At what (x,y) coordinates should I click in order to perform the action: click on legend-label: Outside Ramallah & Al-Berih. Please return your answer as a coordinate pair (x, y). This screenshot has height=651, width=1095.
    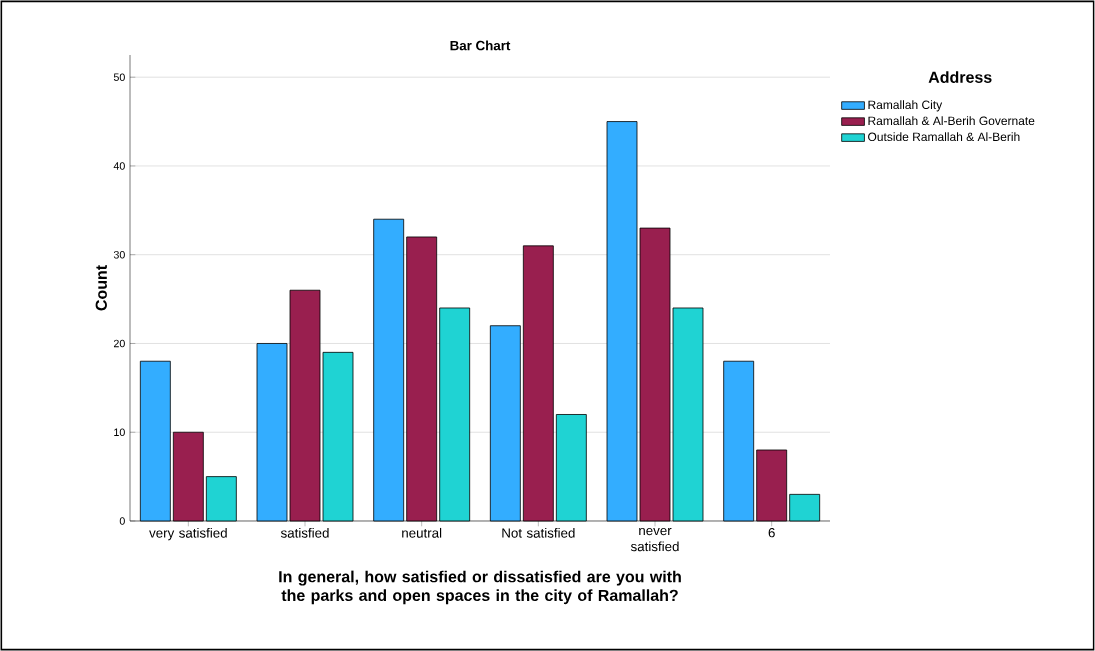
    Looking at the image, I should click on (944, 137).